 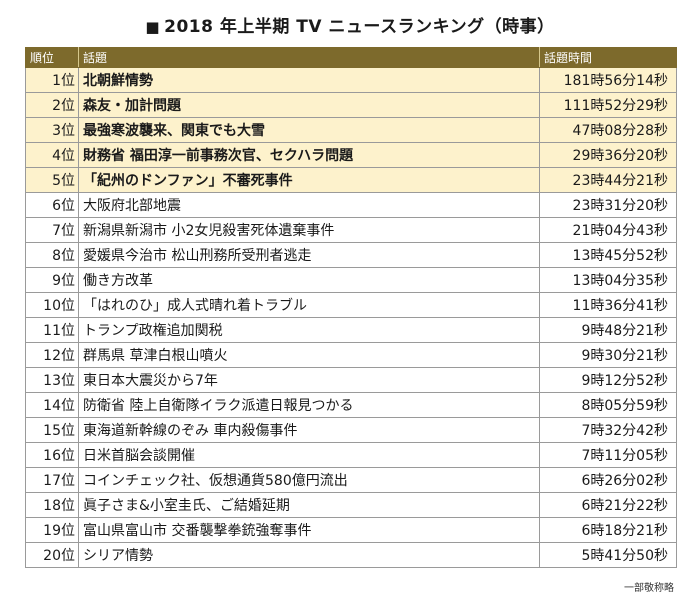 I want to click on title-square-marker: ■, so click(x=153, y=27).